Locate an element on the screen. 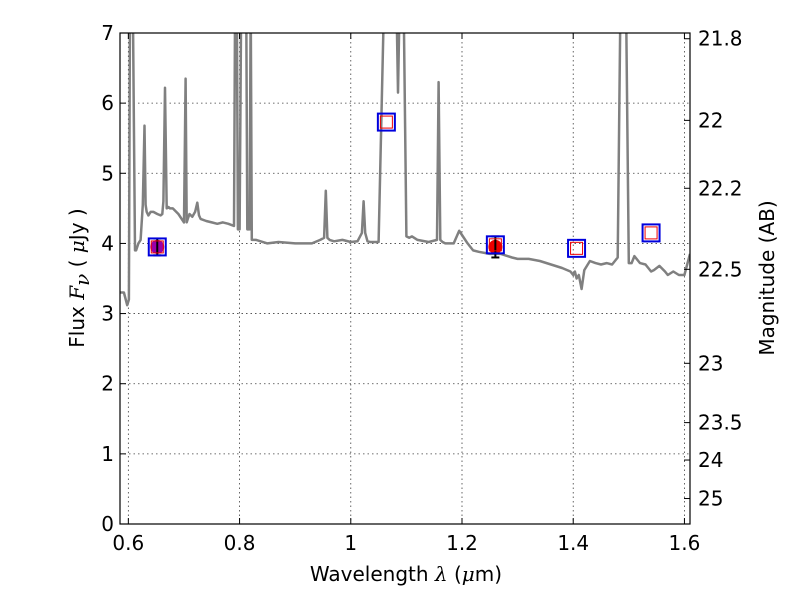  y-axis-label: Flux Fν ( μJy ) is located at coordinates (79, 277).